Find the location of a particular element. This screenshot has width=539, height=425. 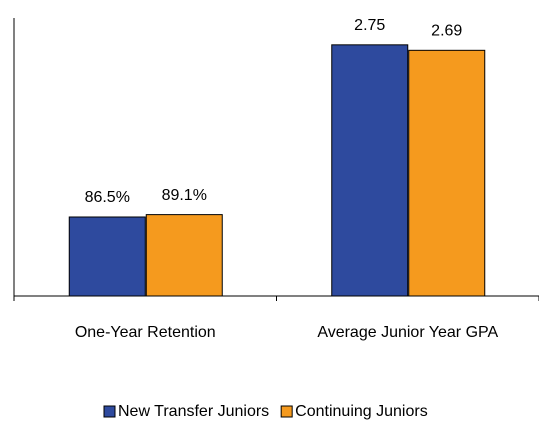

legend-label: New Transfer Juniors is located at coordinates (193, 411).